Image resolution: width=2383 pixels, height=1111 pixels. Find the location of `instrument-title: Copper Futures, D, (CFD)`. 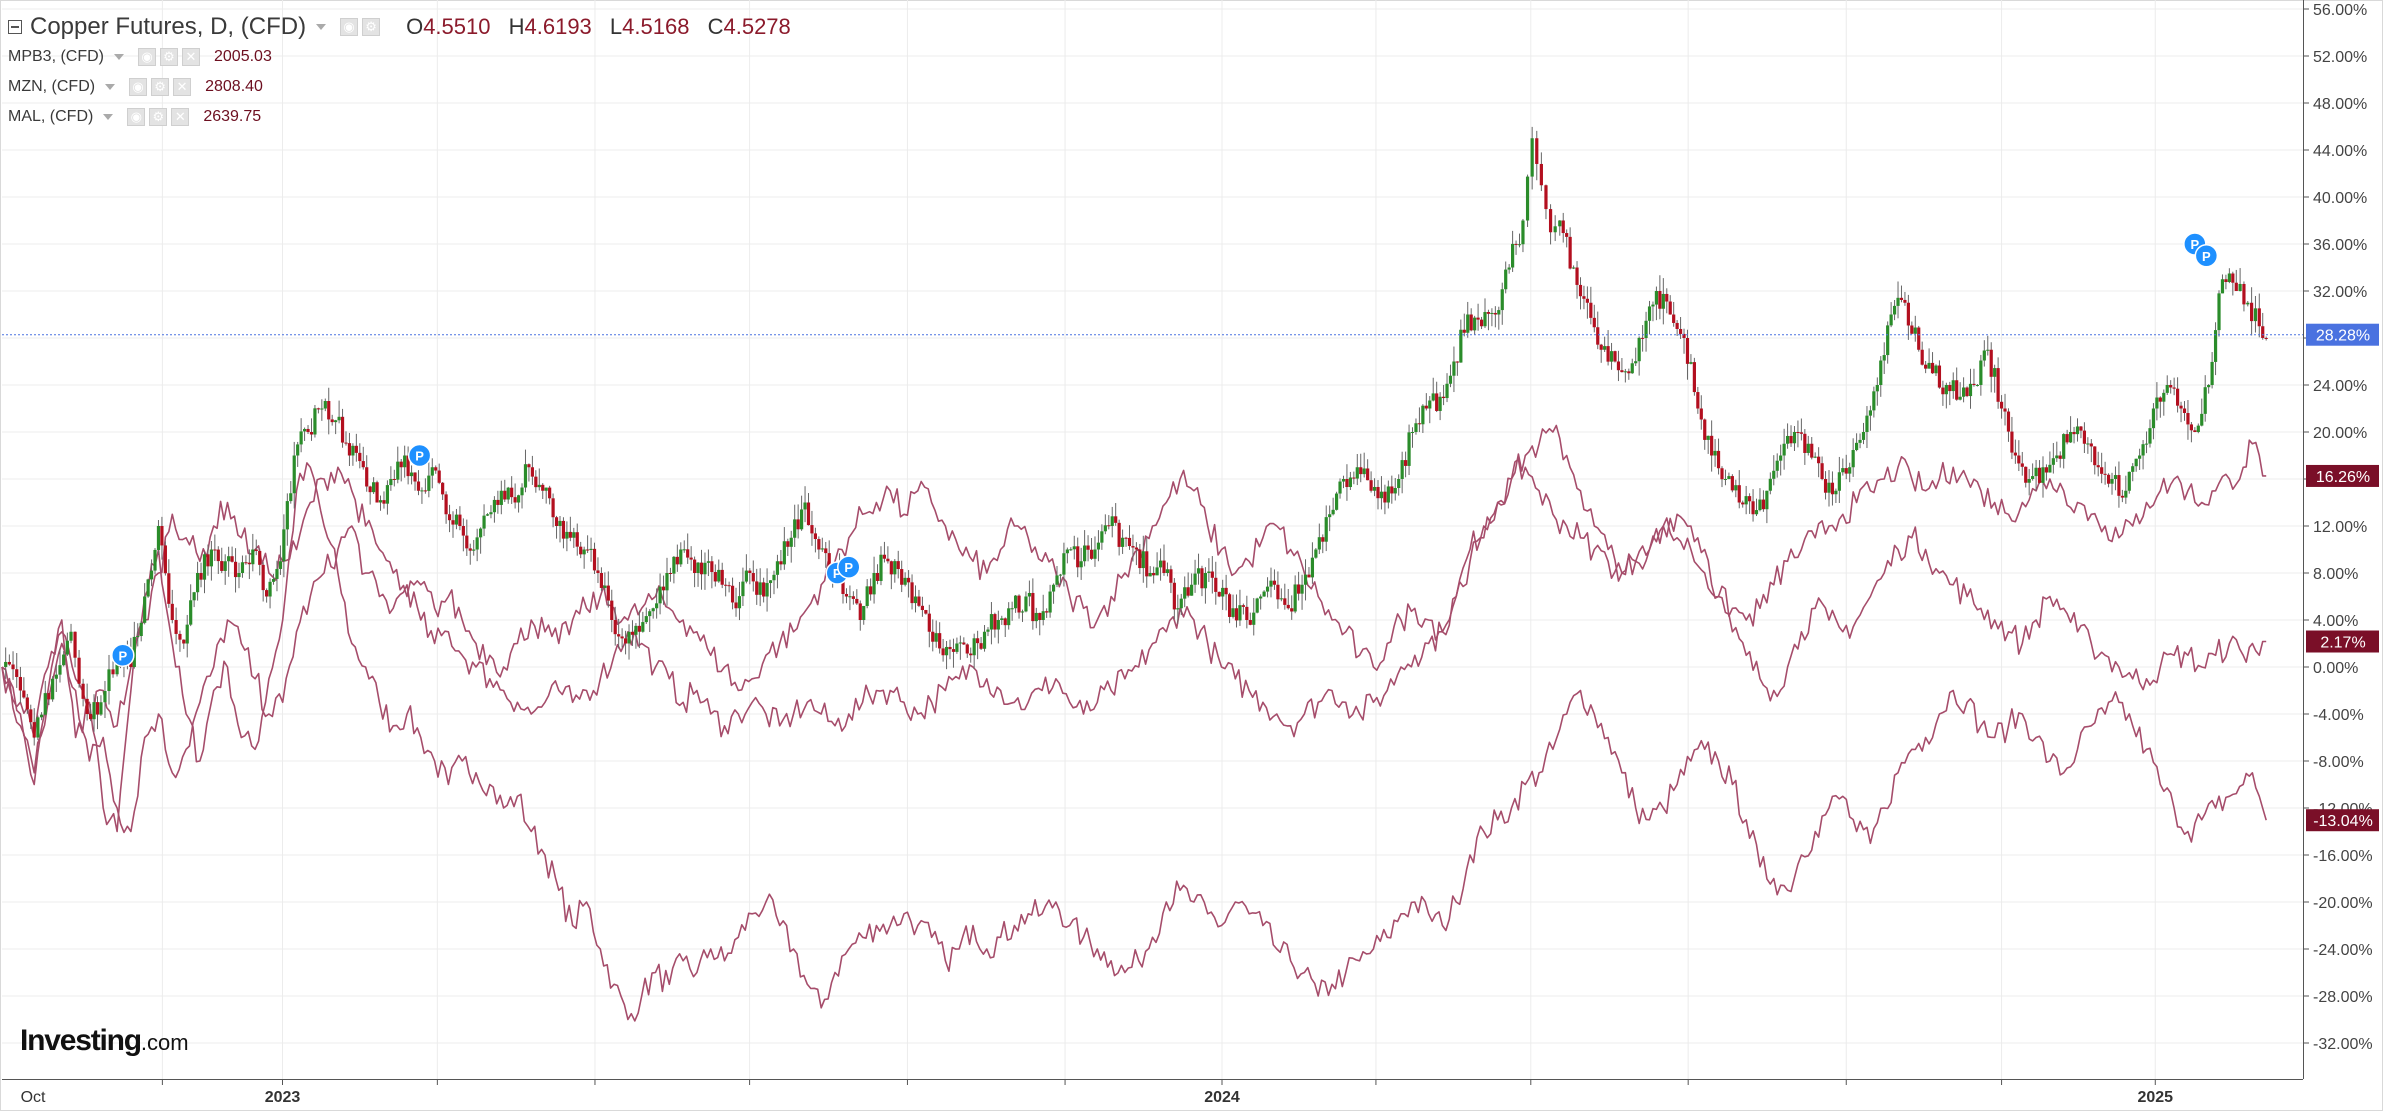

instrument-title: Copper Futures, D, (CFD) is located at coordinates (168, 26).